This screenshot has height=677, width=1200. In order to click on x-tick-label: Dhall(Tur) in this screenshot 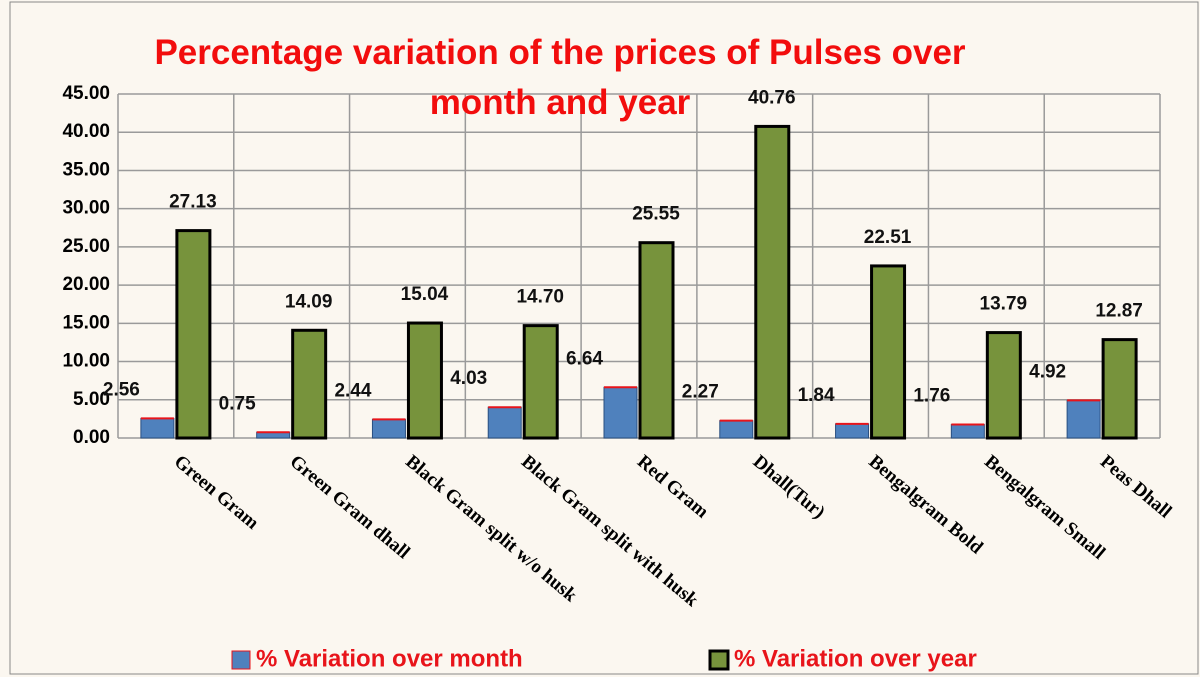, I will do `click(789, 487)`.